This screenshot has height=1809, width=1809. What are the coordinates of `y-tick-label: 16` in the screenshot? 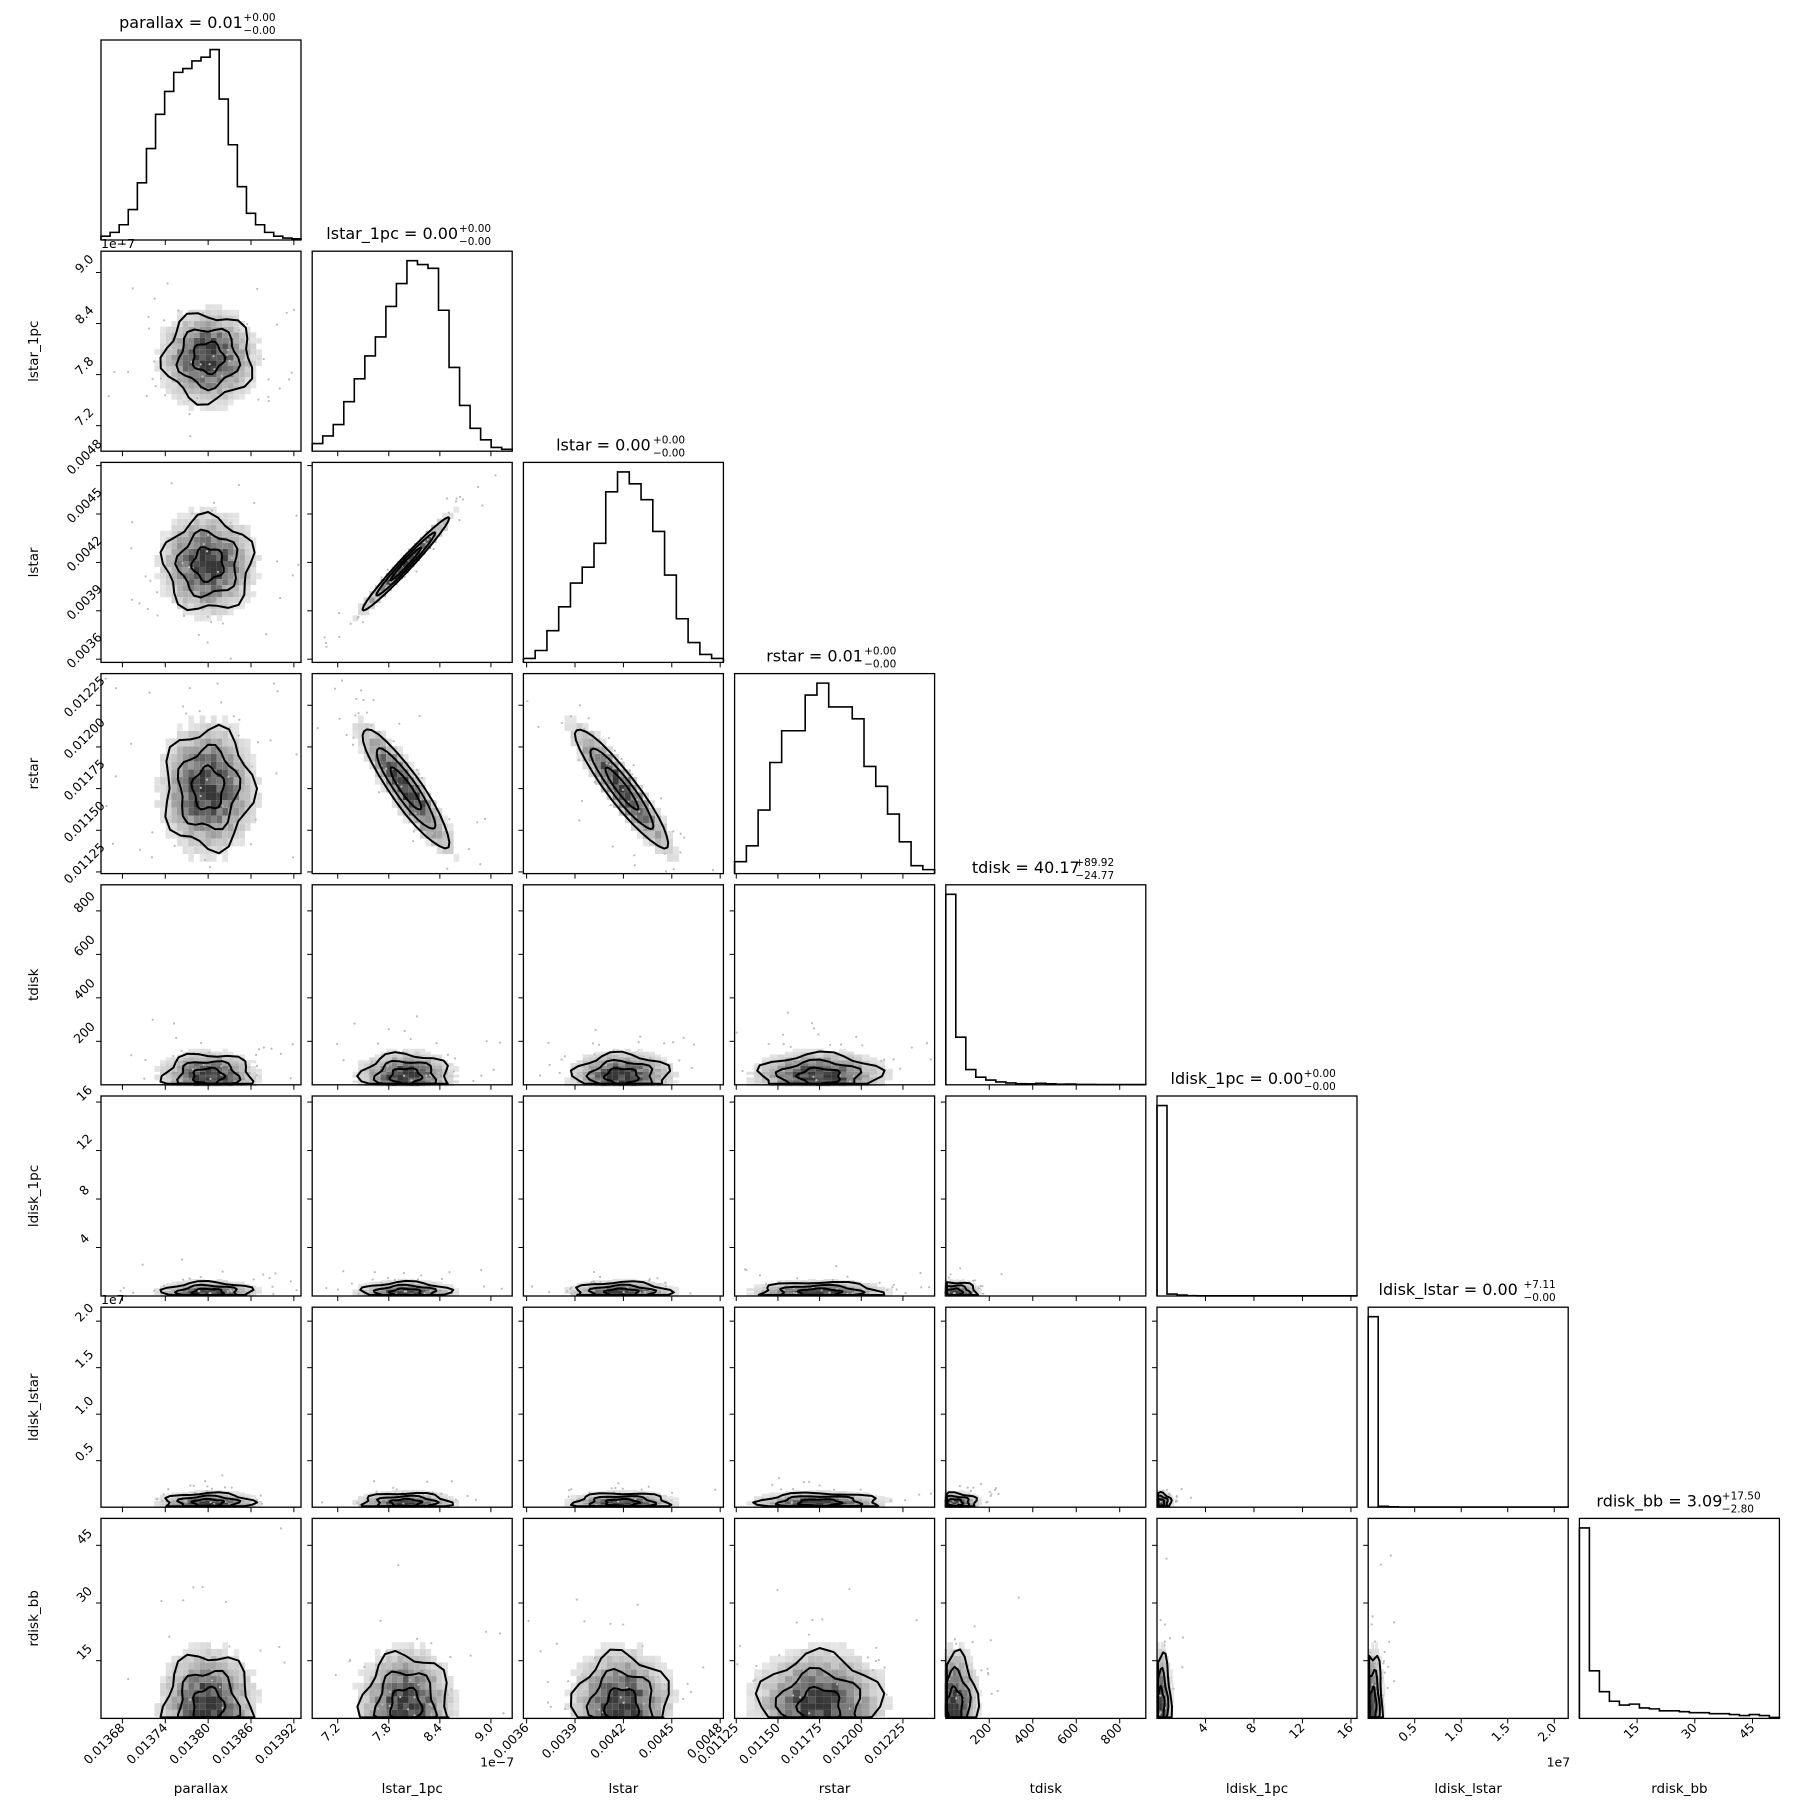 It's located at (84, 1093).